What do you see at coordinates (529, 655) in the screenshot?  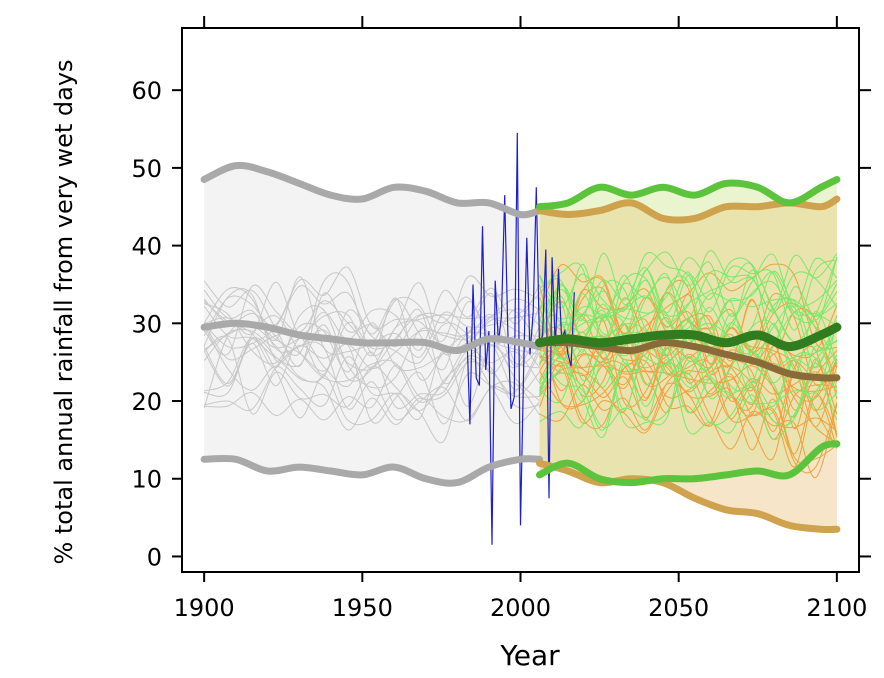 I see `x-axis-title: Year` at bounding box center [529, 655].